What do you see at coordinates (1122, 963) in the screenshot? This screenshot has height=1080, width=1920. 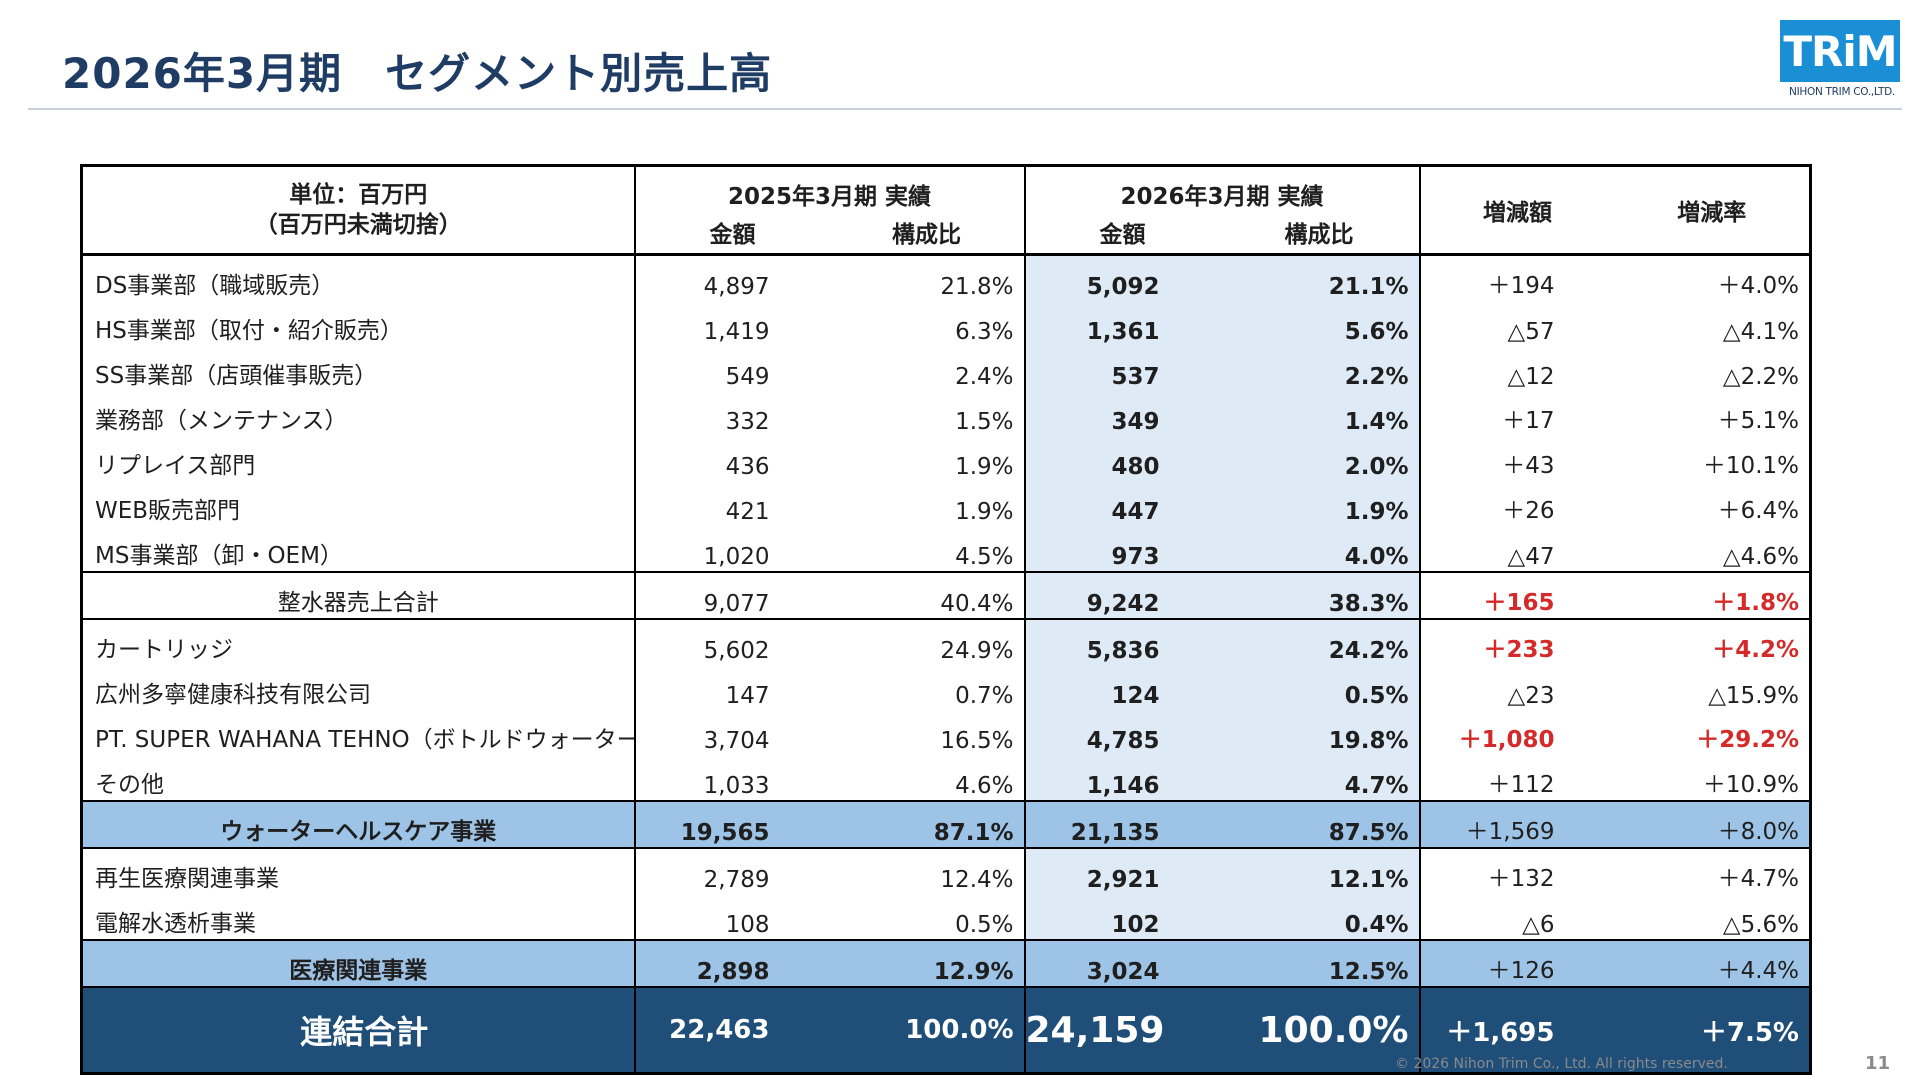 I see `curr-amount: 3,024` at bounding box center [1122, 963].